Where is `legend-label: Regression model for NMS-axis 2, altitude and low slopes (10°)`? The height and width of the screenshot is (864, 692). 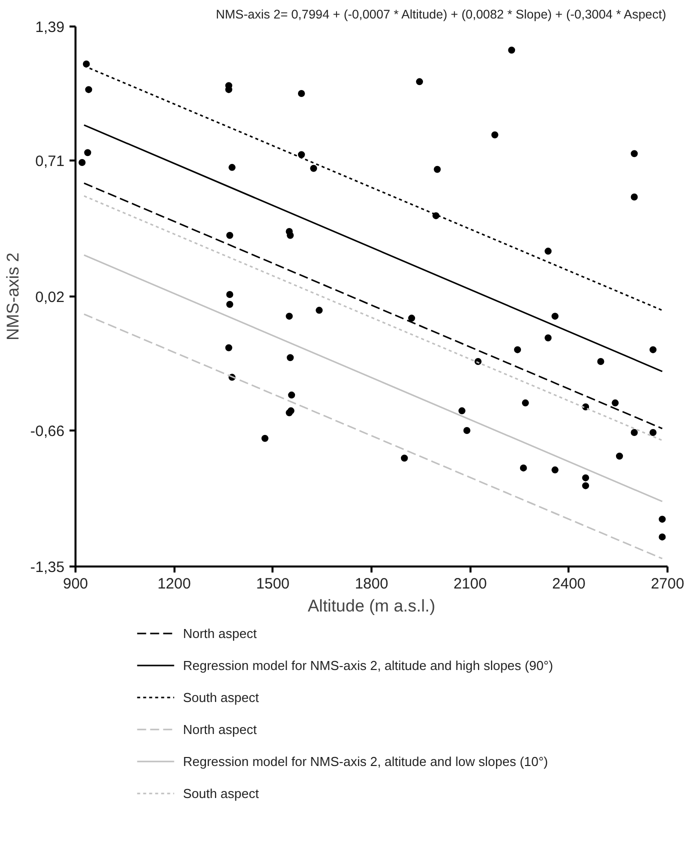 legend-label: Regression model for NMS-axis 2, altitude and low slopes (10°) is located at coordinates (365, 761).